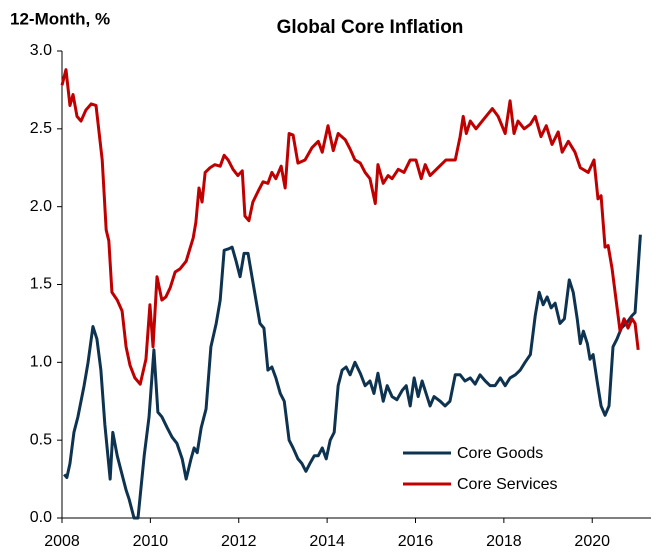 This screenshot has width=659, height=554. Describe the element at coordinates (504, 541) in the screenshot. I see `x-tick-label: 2018` at that location.